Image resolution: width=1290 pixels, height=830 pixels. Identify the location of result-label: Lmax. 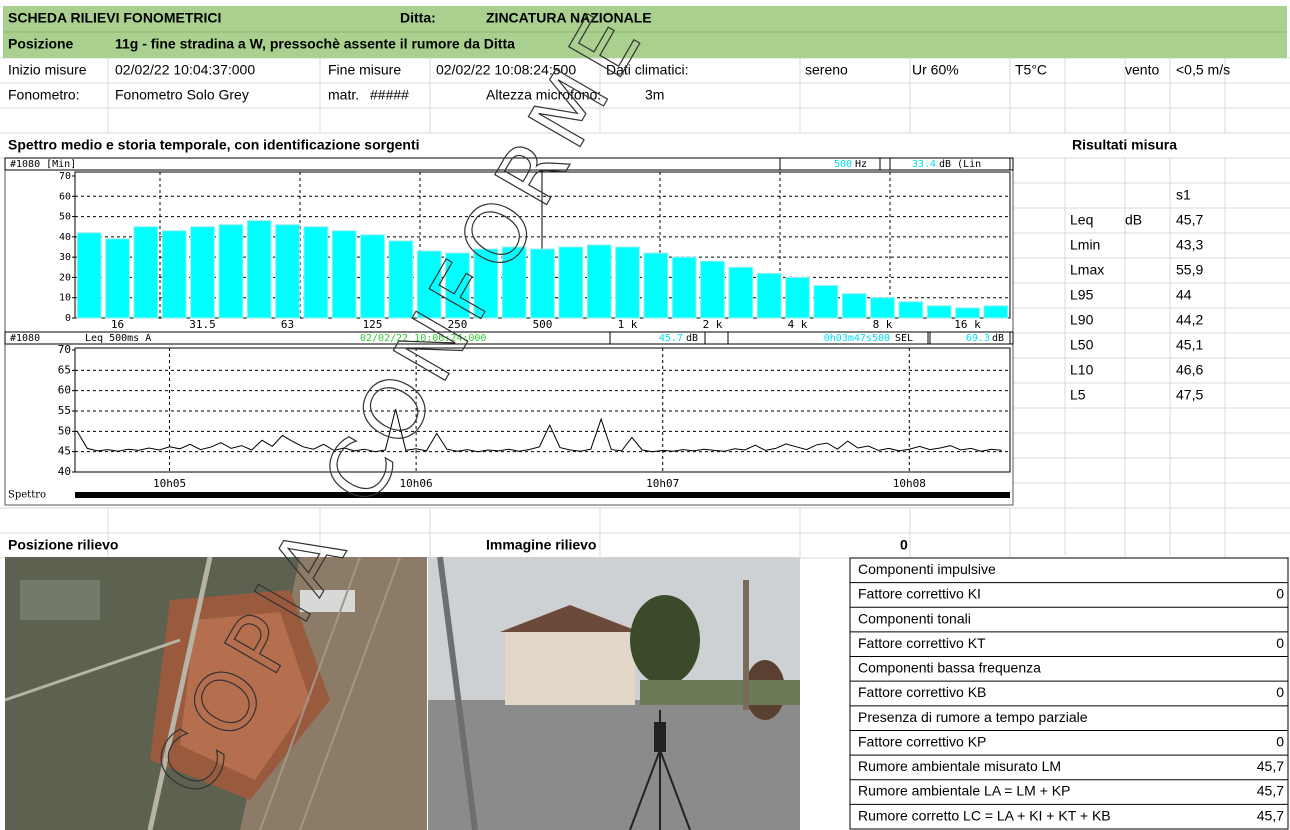
(1087, 270).